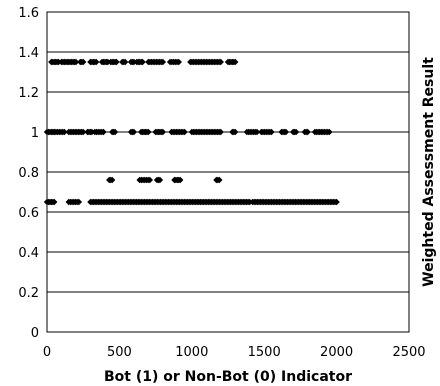  What do you see at coordinates (28, 93) in the screenshot?
I see `y-tick-label: 1.2` at bounding box center [28, 93].